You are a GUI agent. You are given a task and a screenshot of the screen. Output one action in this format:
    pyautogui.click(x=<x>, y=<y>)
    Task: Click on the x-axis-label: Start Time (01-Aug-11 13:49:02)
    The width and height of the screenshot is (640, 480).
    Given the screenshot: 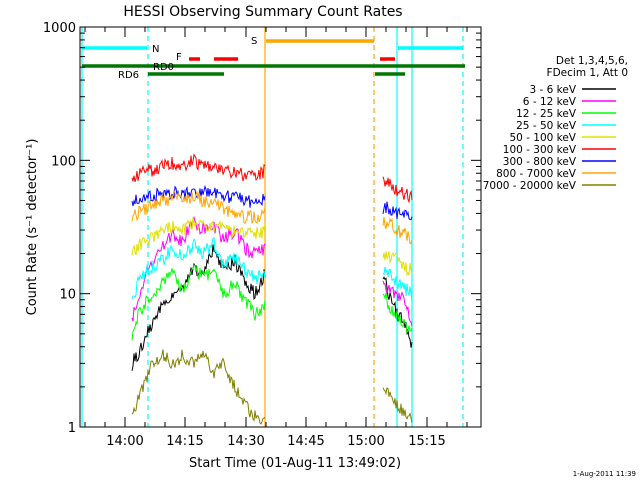 What is the action you would take?
    pyautogui.click(x=295, y=463)
    